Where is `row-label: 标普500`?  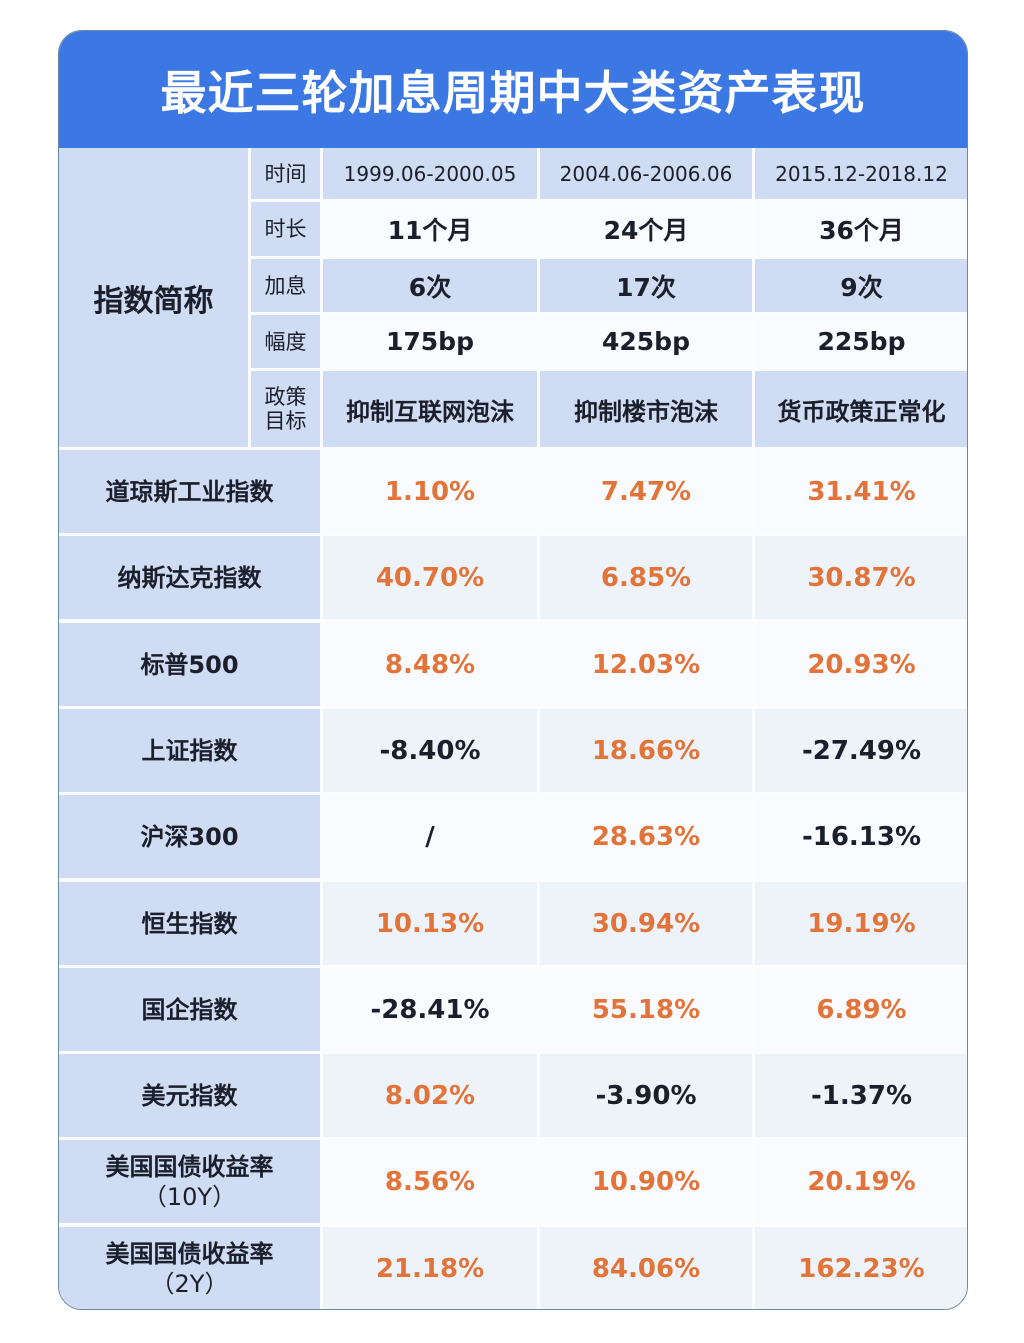 row-label: 标普500 is located at coordinates (189, 664).